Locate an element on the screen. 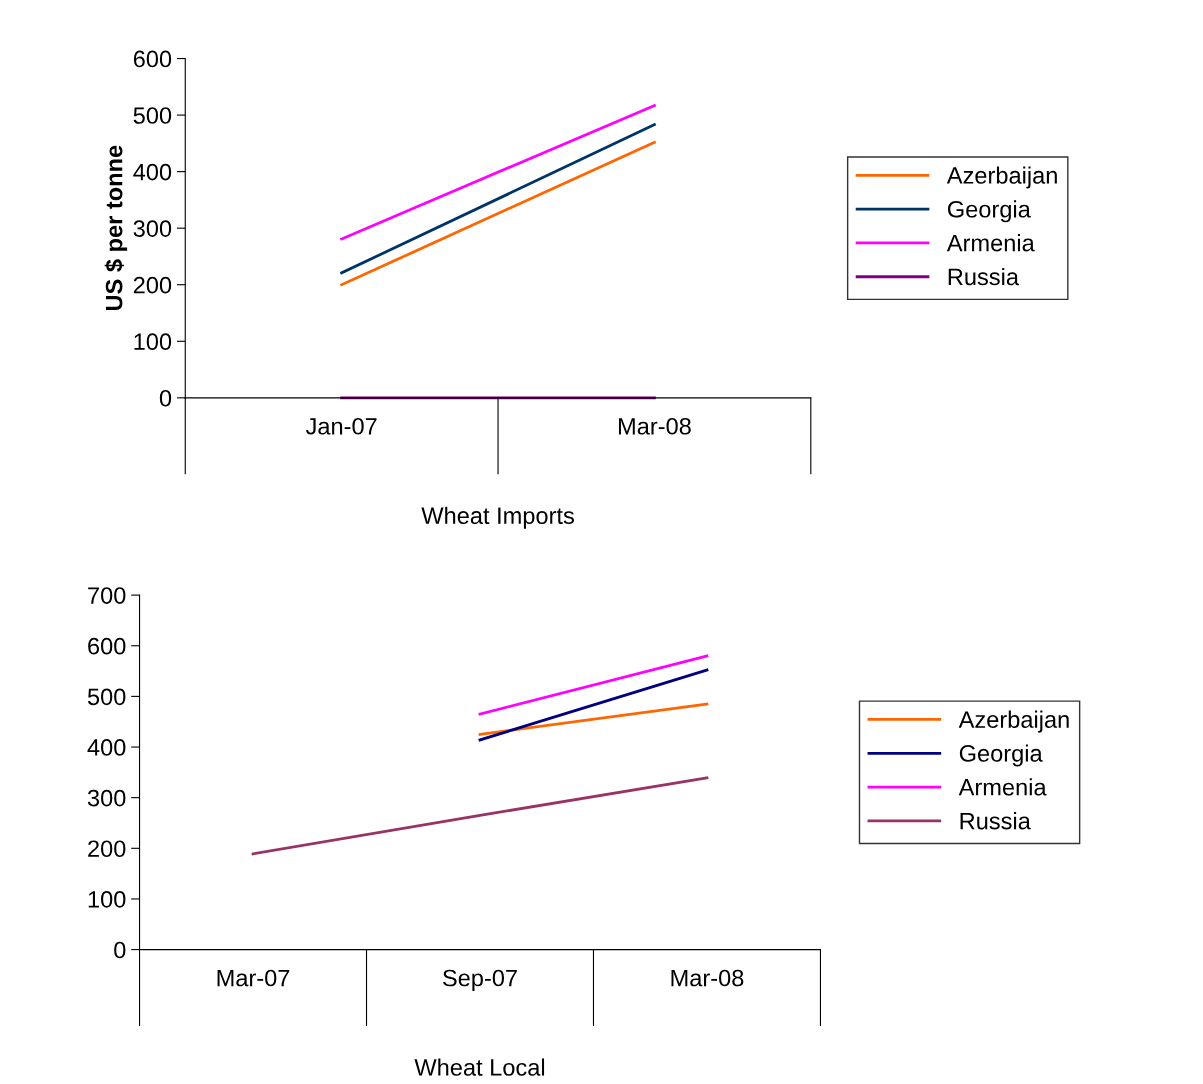 Image resolution: width=1203 pixels, height=1084 pixels. y-axis-title: US $ per tonne is located at coordinates (116, 228).